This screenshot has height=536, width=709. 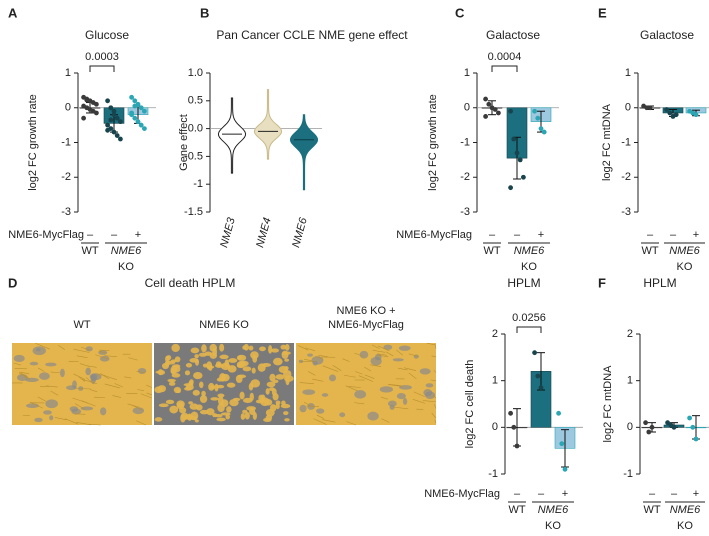 I want to click on y-tick-label: -1, so click(x=198, y=184).